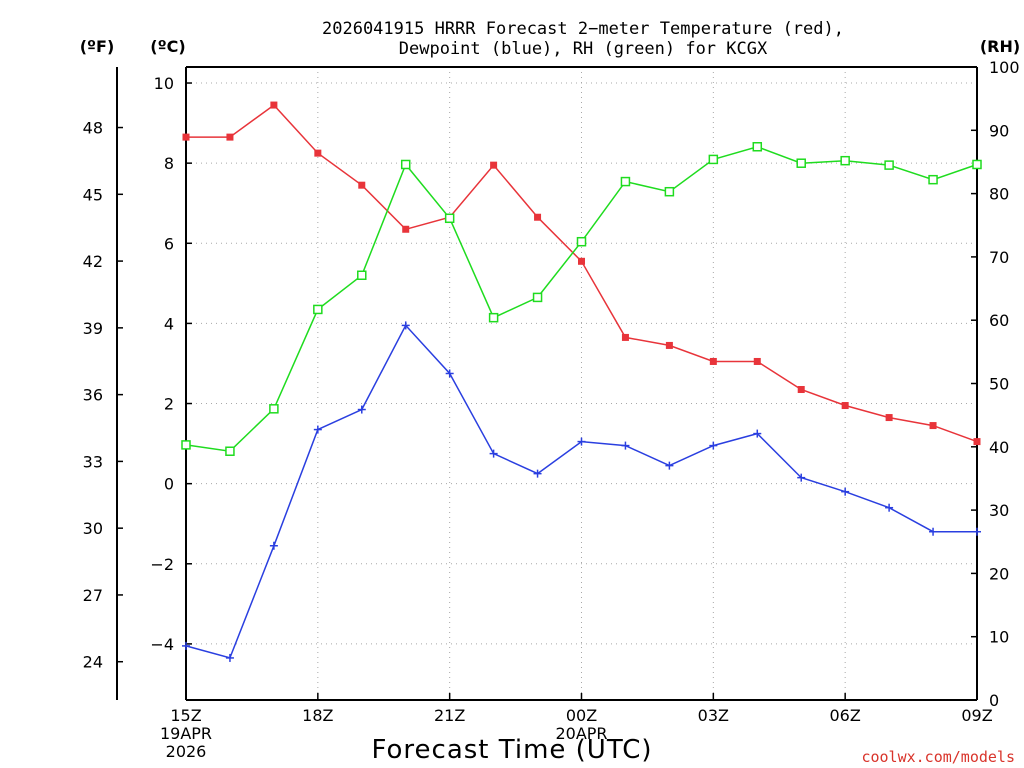  What do you see at coordinates (164, 83) in the screenshot?
I see `celsius-tick-label: 10` at bounding box center [164, 83].